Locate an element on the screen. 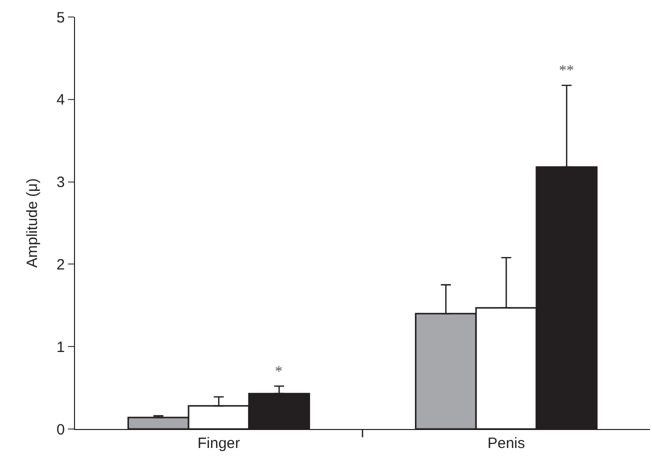 The height and width of the screenshot is (464, 652). y-tick-label: 5 is located at coordinates (60, 17).